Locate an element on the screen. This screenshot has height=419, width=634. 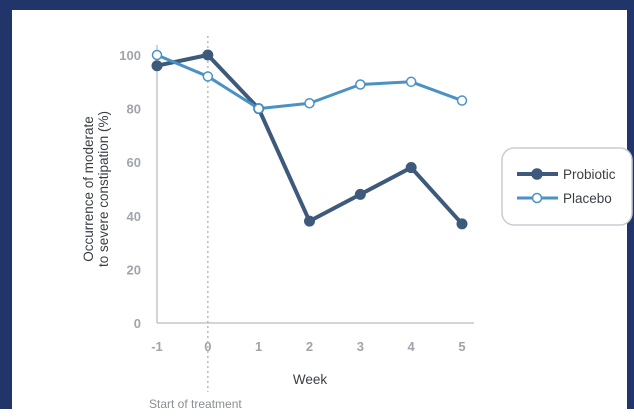
x-axis-title: Week is located at coordinates (310, 379).